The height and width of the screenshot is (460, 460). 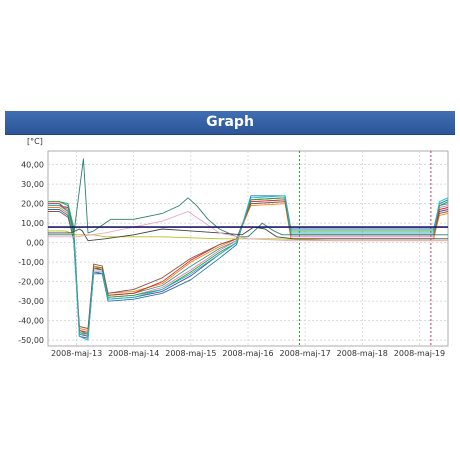 I want to click on x-tick-label: 2008-maj-16, so click(x=247, y=353).